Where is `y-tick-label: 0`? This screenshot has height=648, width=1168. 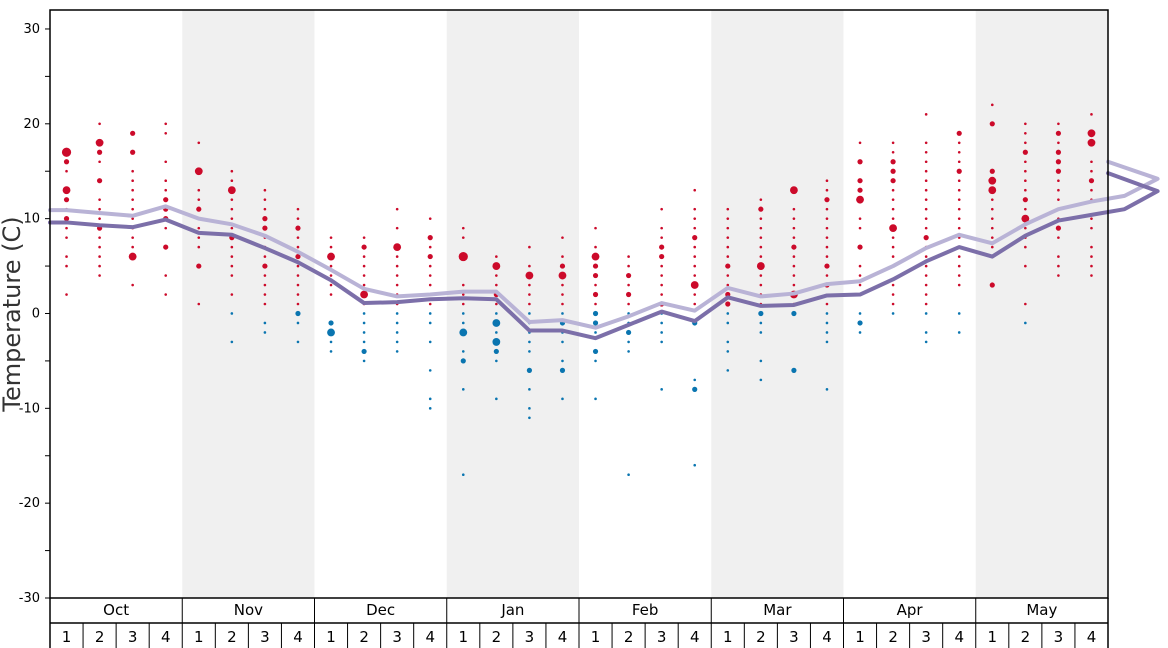
y-tick-label: 0 is located at coordinates (36, 313).